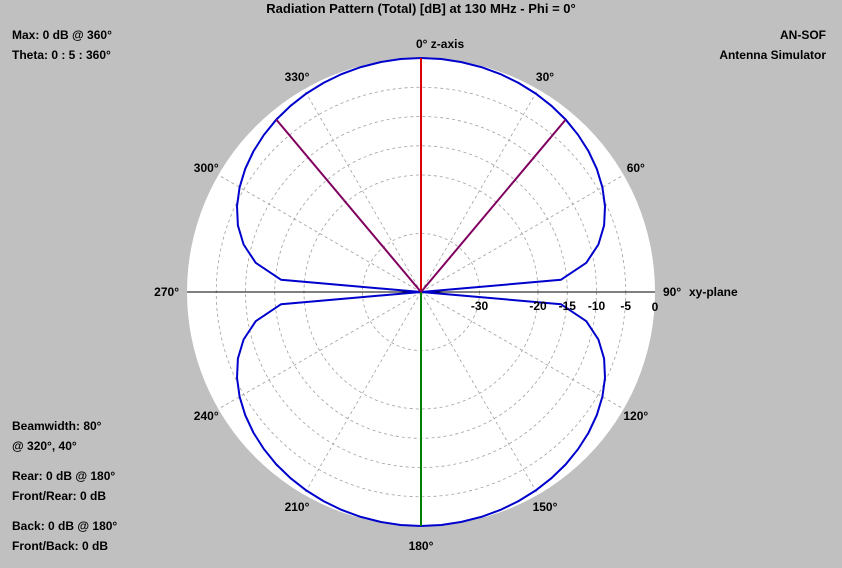 The image size is (842, 568). Describe the element at coordinates (297, 507) in the screenshot. I see `angle-label: 210°` at that location.